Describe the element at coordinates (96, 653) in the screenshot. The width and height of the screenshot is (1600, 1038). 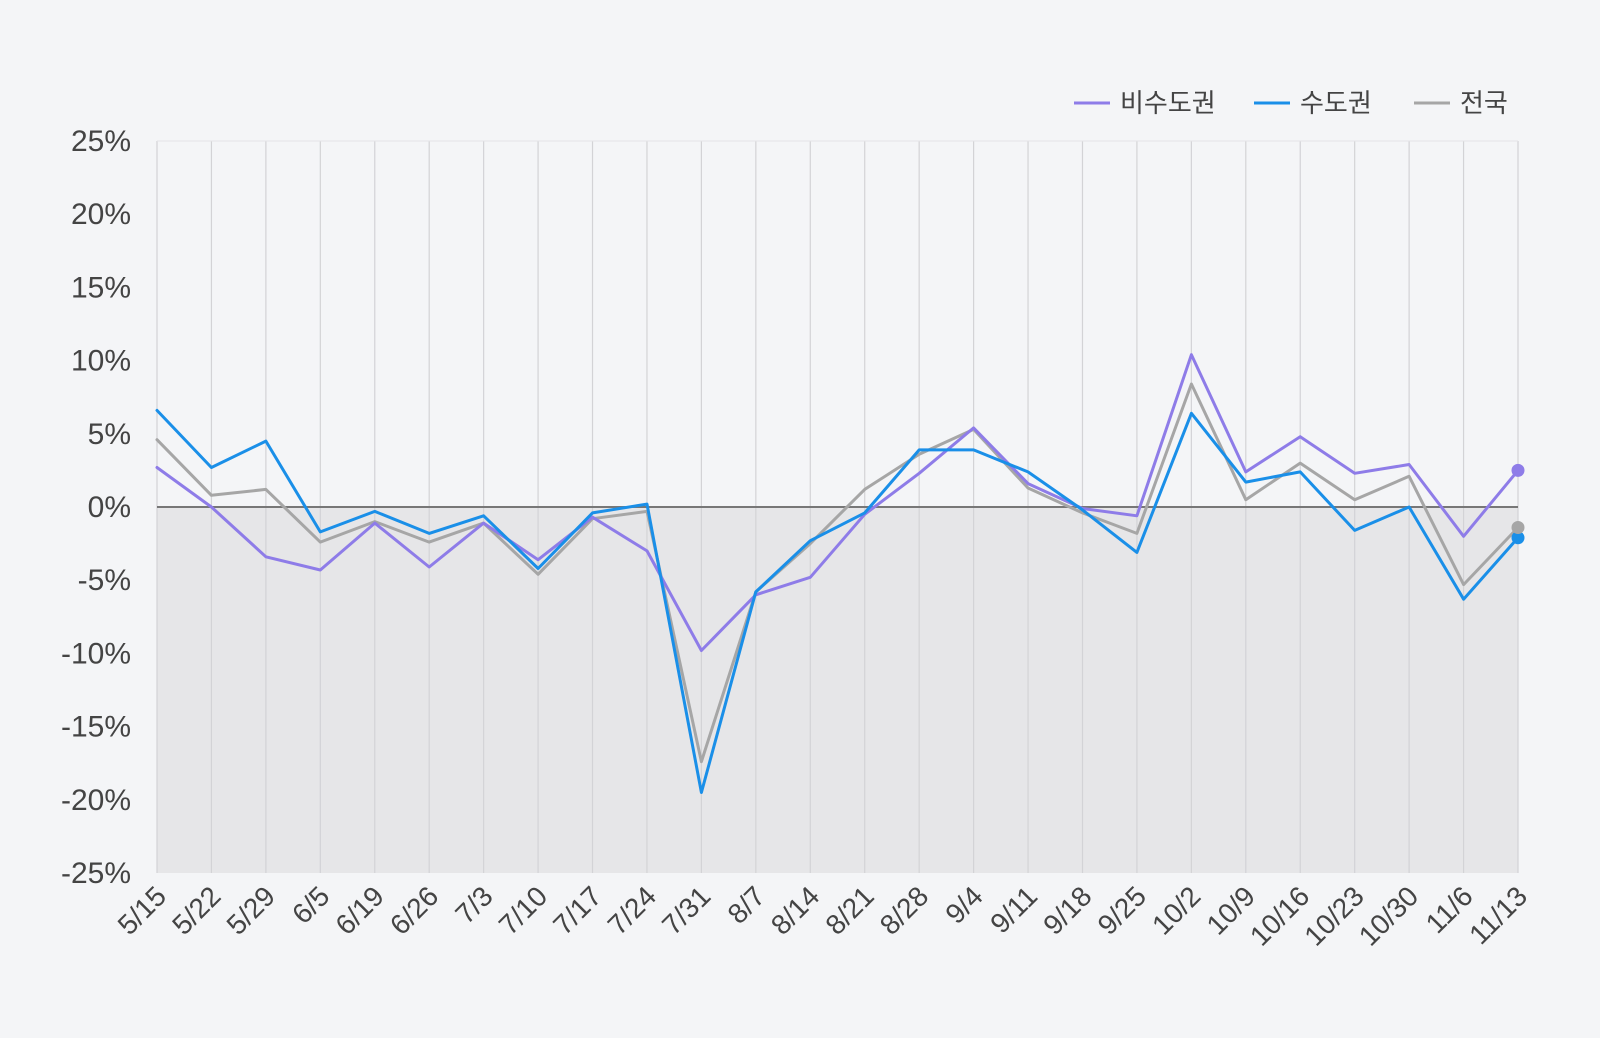
I see `y-tick-label: -10%` at that location.